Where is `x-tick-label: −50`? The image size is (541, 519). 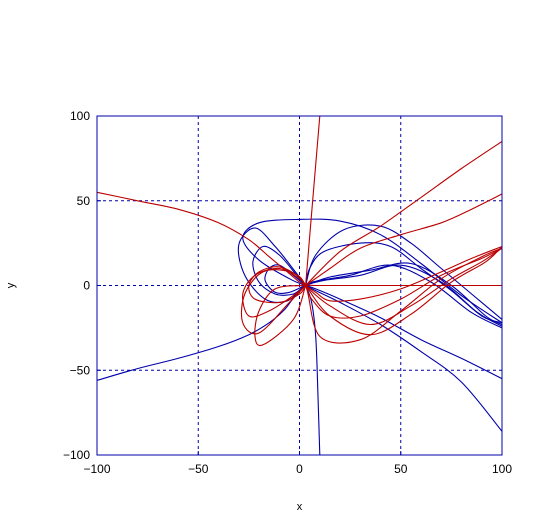 x-tick-label: −50 is located at coordinates (198, 469).